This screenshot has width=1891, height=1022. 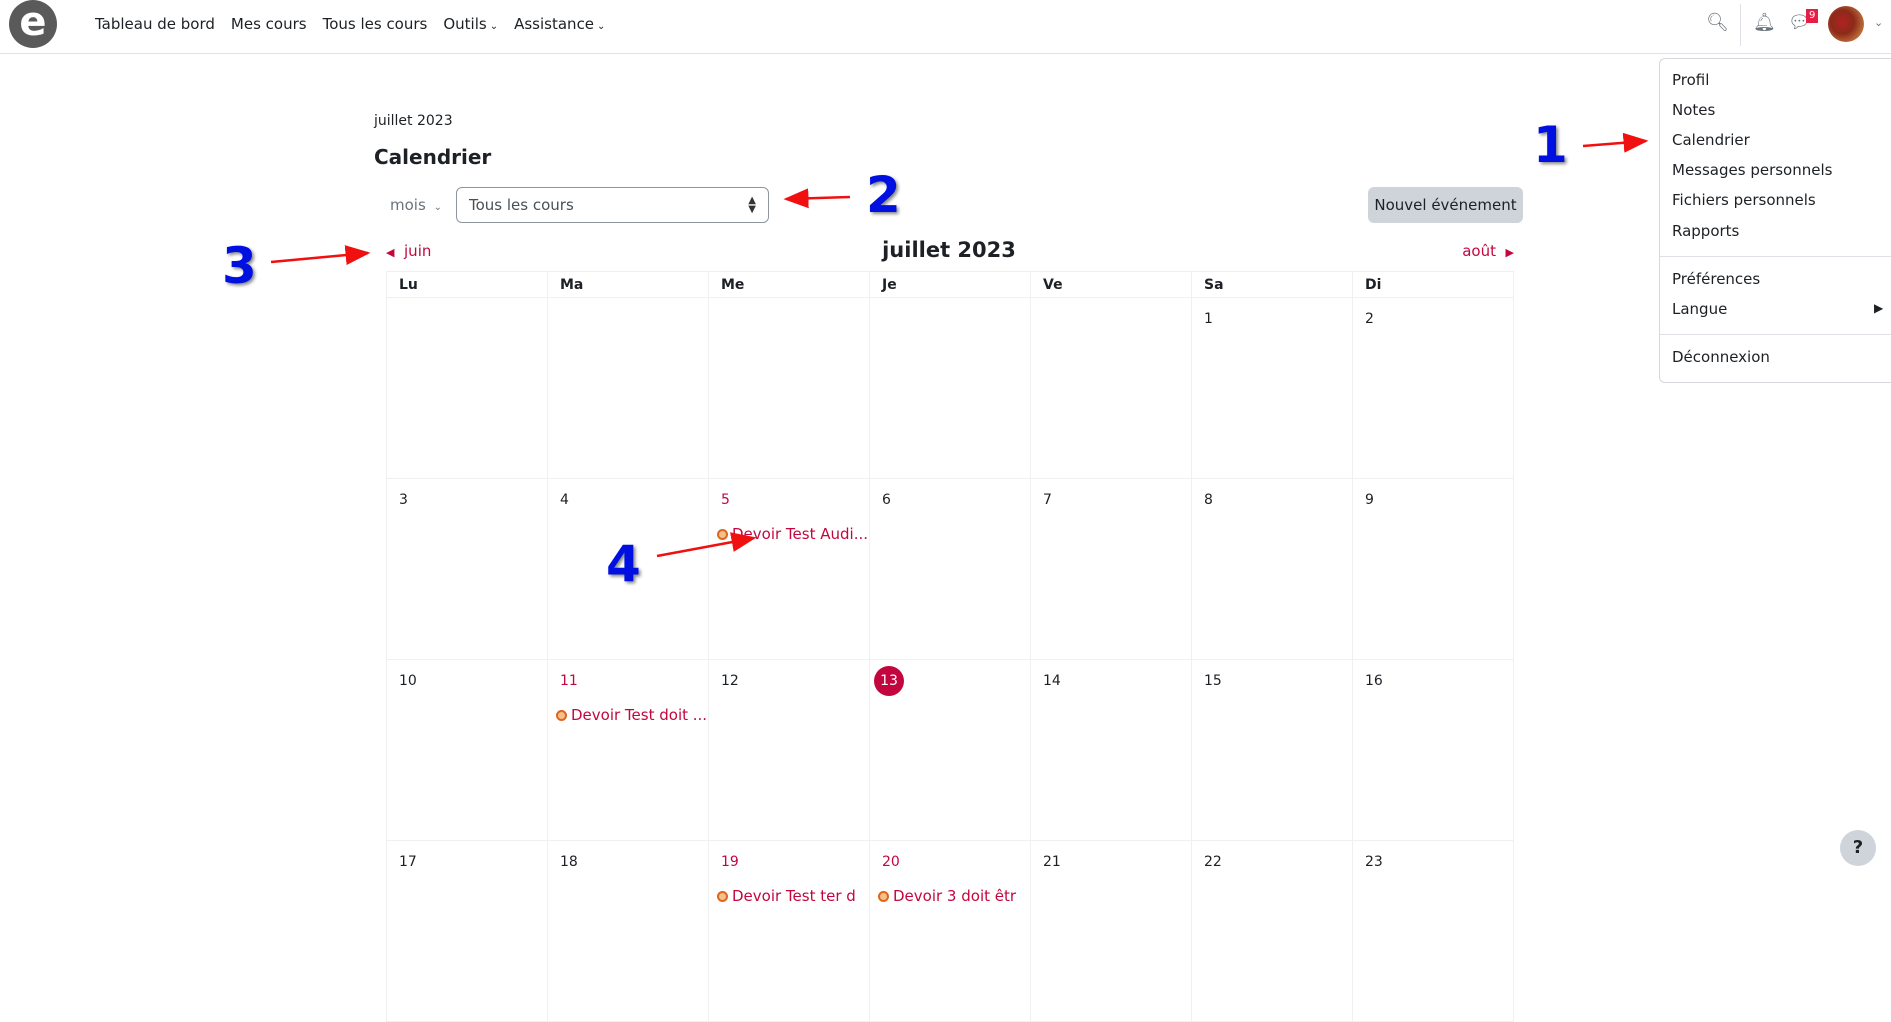 I want to click on user-avatar, so click(x=1846, y=24).